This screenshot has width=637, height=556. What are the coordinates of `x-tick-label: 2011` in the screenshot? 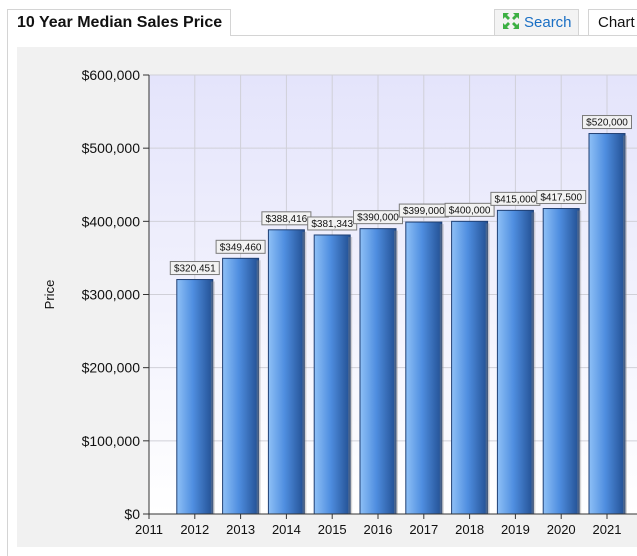 It's located at (149, 529).